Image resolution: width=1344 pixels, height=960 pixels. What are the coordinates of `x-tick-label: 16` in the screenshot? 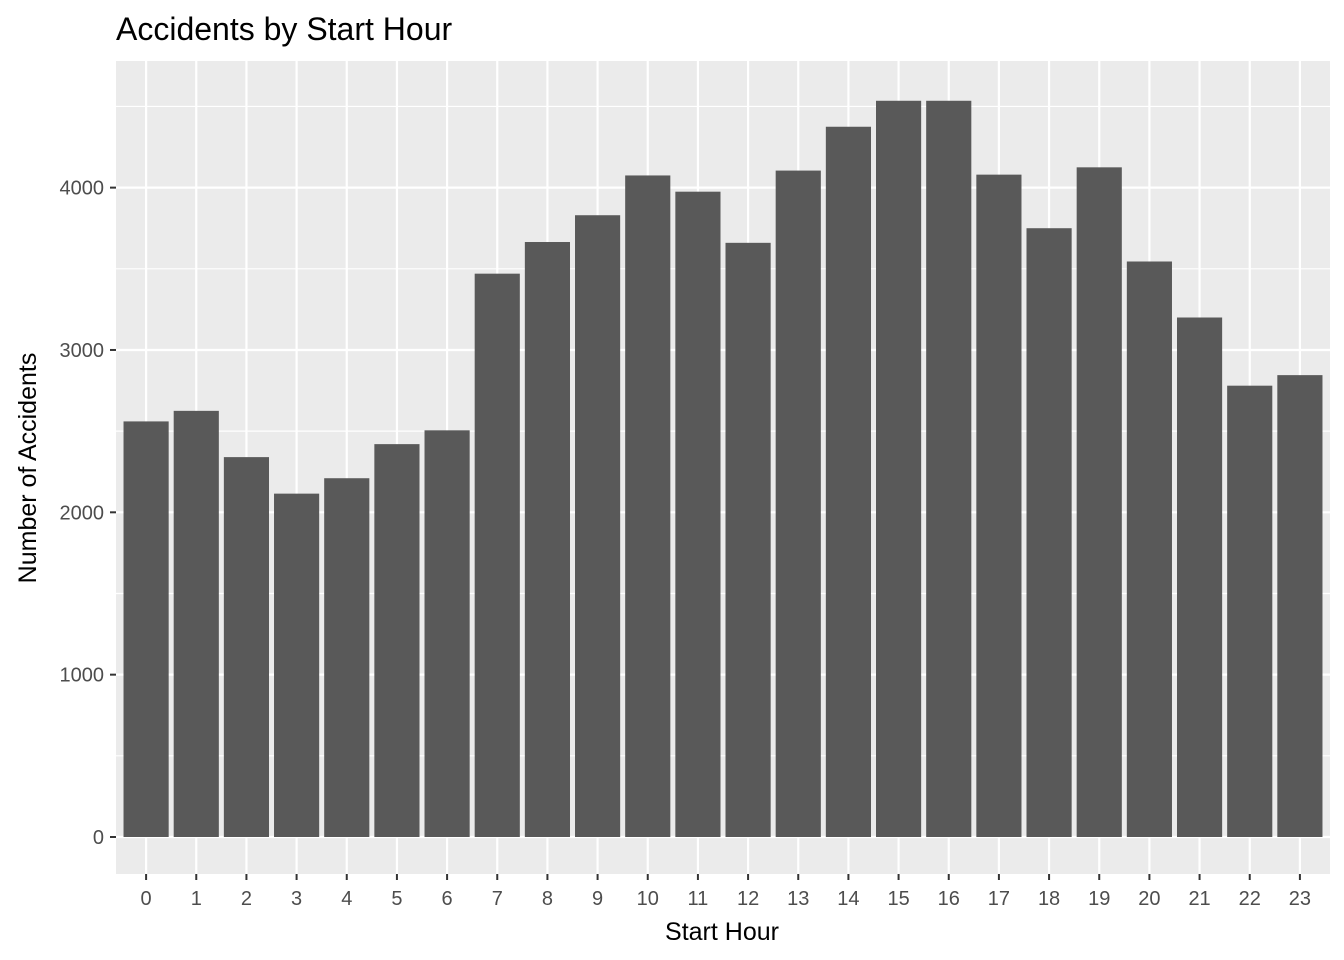 It's located at (949, 899).